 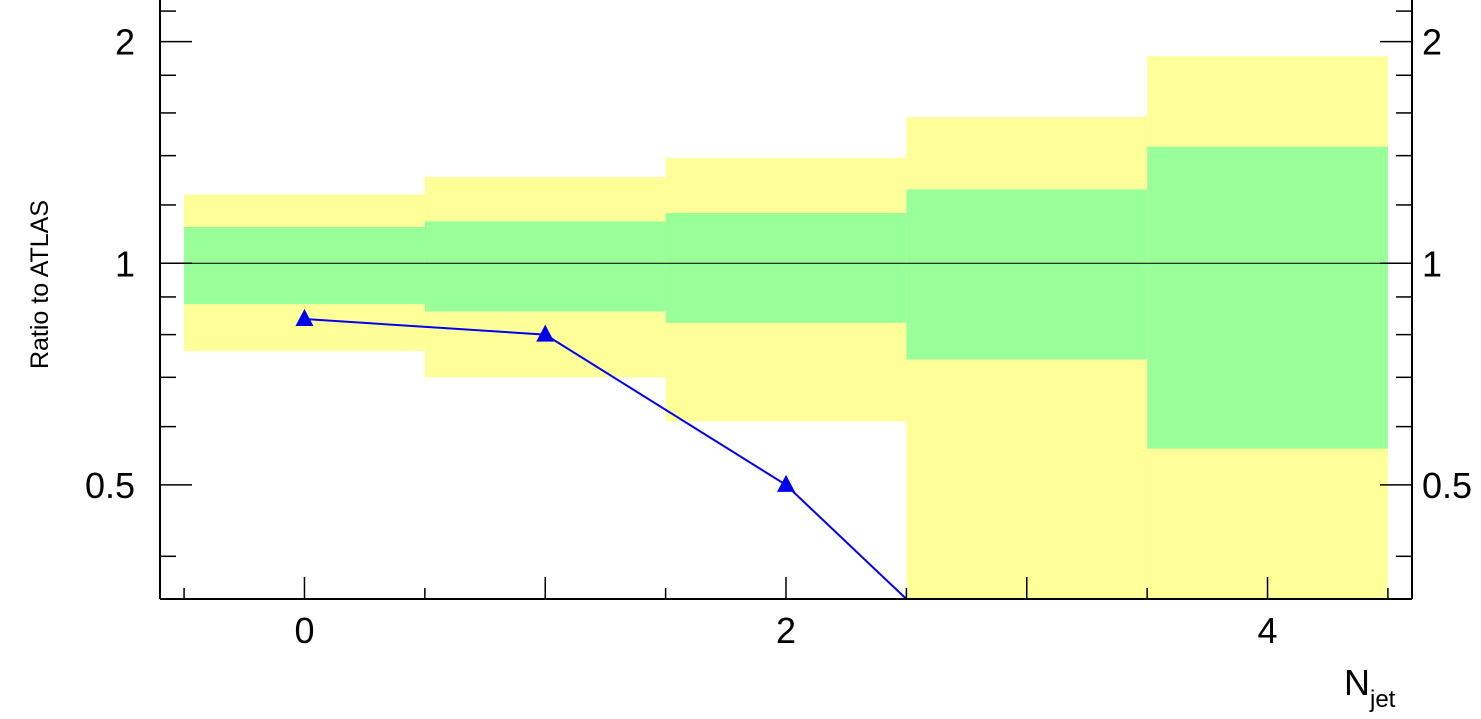 I want to click on y-axis-title: Ratio to ATLAS, so click(x=40, y=284).